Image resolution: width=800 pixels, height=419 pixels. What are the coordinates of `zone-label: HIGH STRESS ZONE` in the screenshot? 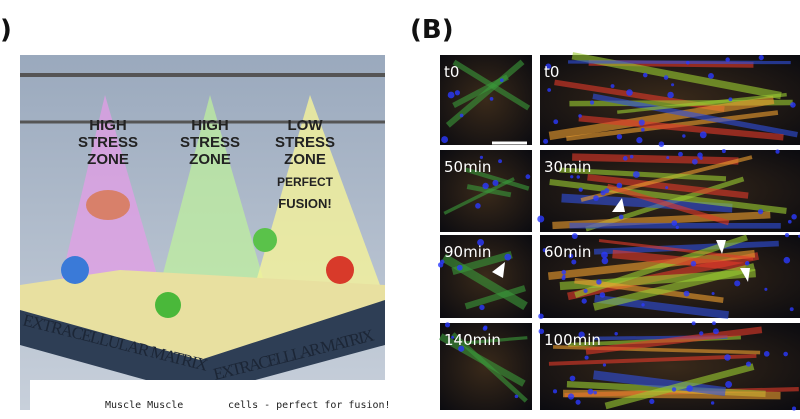 It's located at (108, 142).